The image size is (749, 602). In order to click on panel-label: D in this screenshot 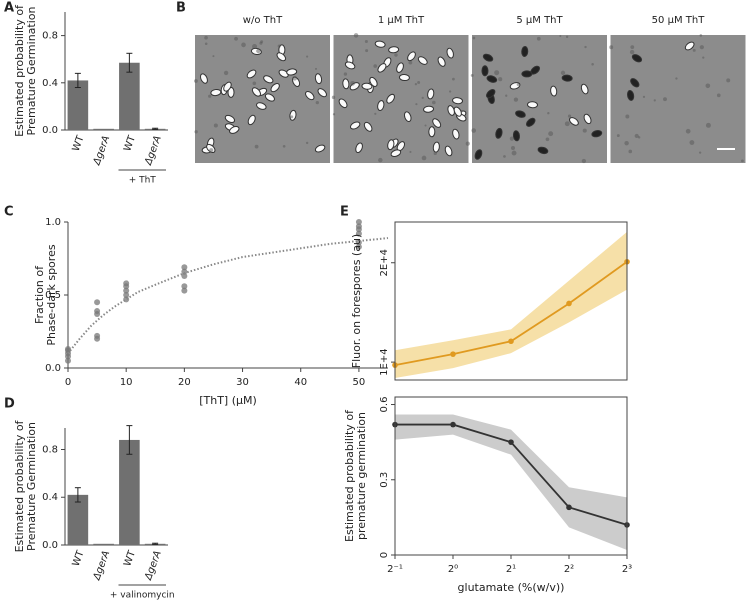, I will do `click(9, 404)`.